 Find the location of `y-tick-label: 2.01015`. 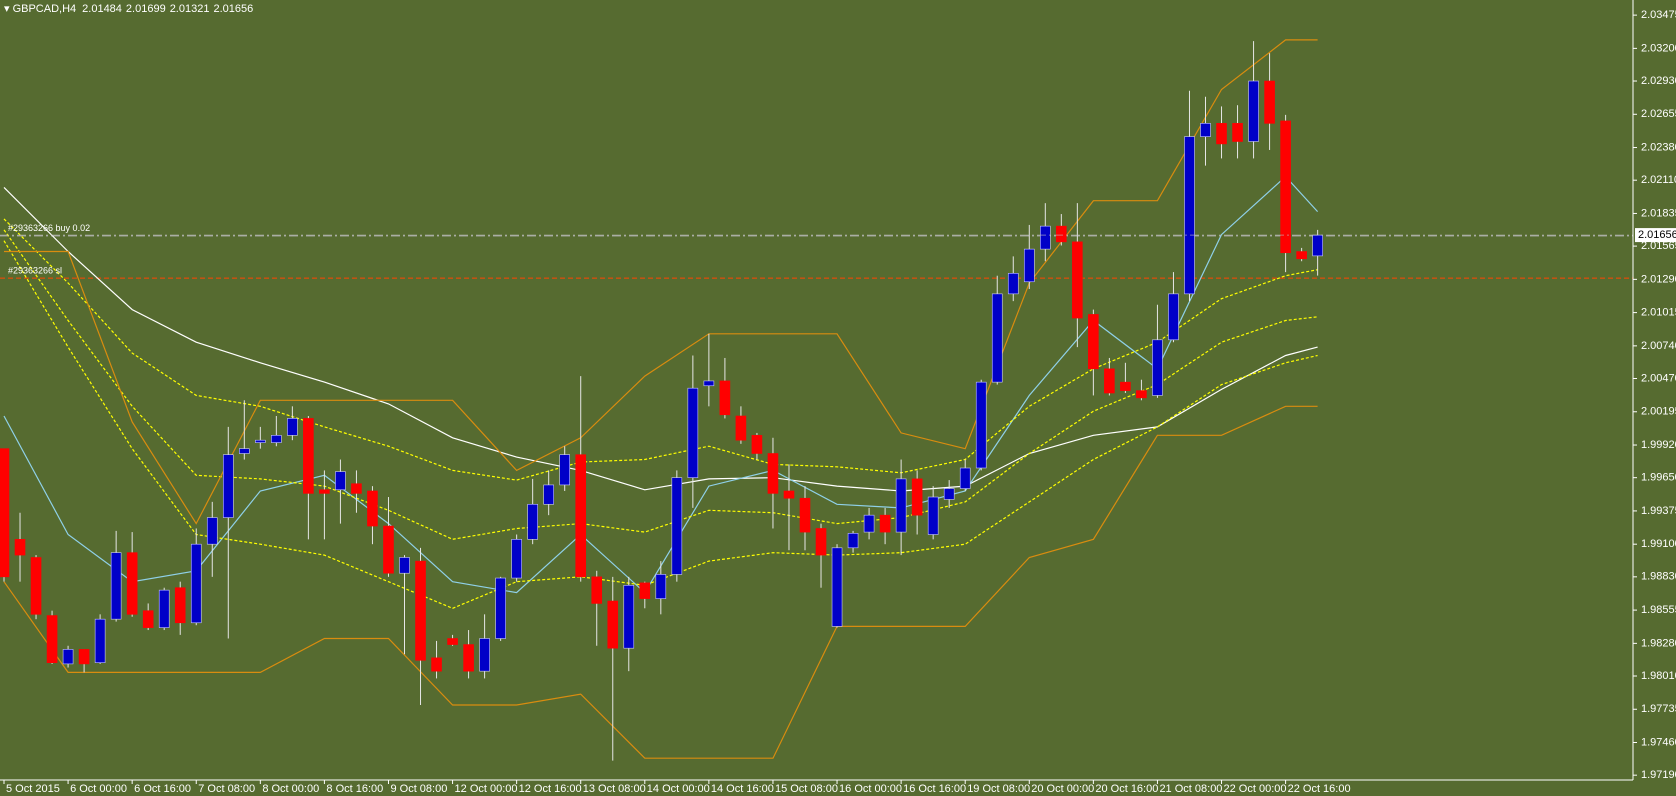

y-tick-label: 2.01015 is located at coordinates (1658, 313).